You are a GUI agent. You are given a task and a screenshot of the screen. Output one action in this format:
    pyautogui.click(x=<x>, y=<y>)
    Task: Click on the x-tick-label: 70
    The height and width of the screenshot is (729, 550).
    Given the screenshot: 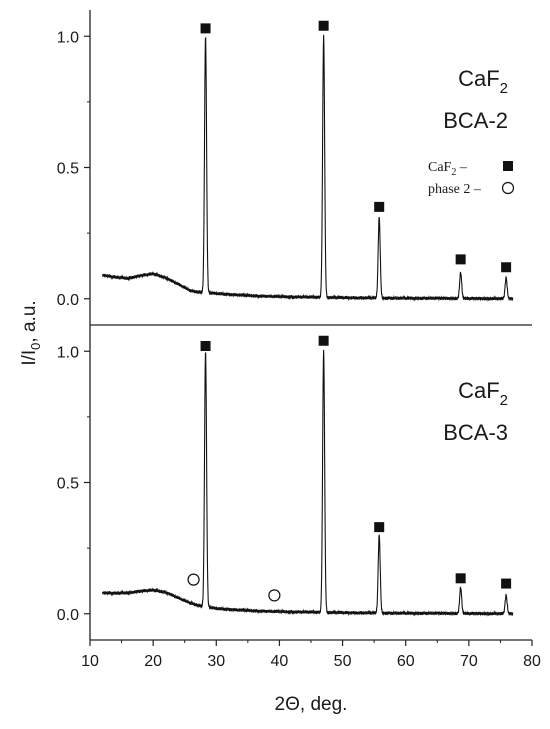 What is the action you would take?
    pyautogui.click(x=469, y=661)
    